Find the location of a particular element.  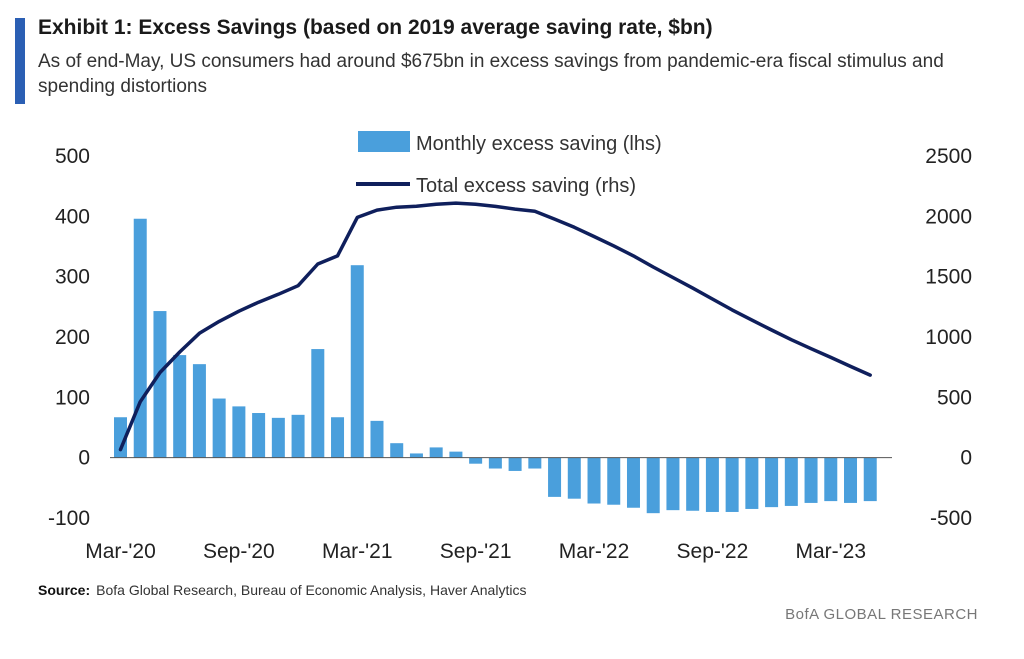

right-tick-label: 500 is located at coordinates (954, 397).